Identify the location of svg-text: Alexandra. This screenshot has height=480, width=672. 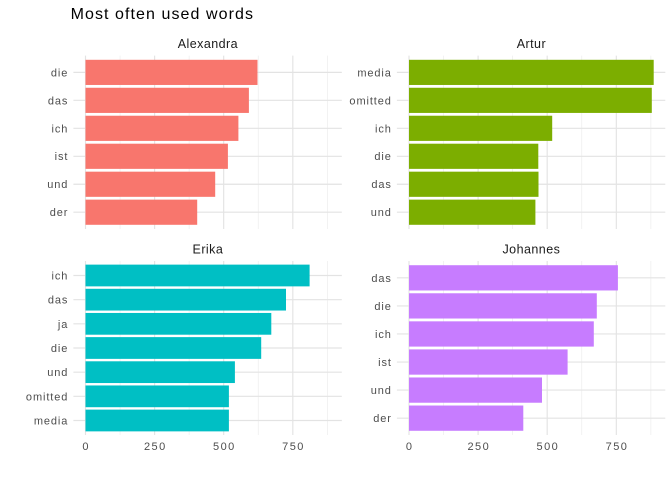
(208, 44).